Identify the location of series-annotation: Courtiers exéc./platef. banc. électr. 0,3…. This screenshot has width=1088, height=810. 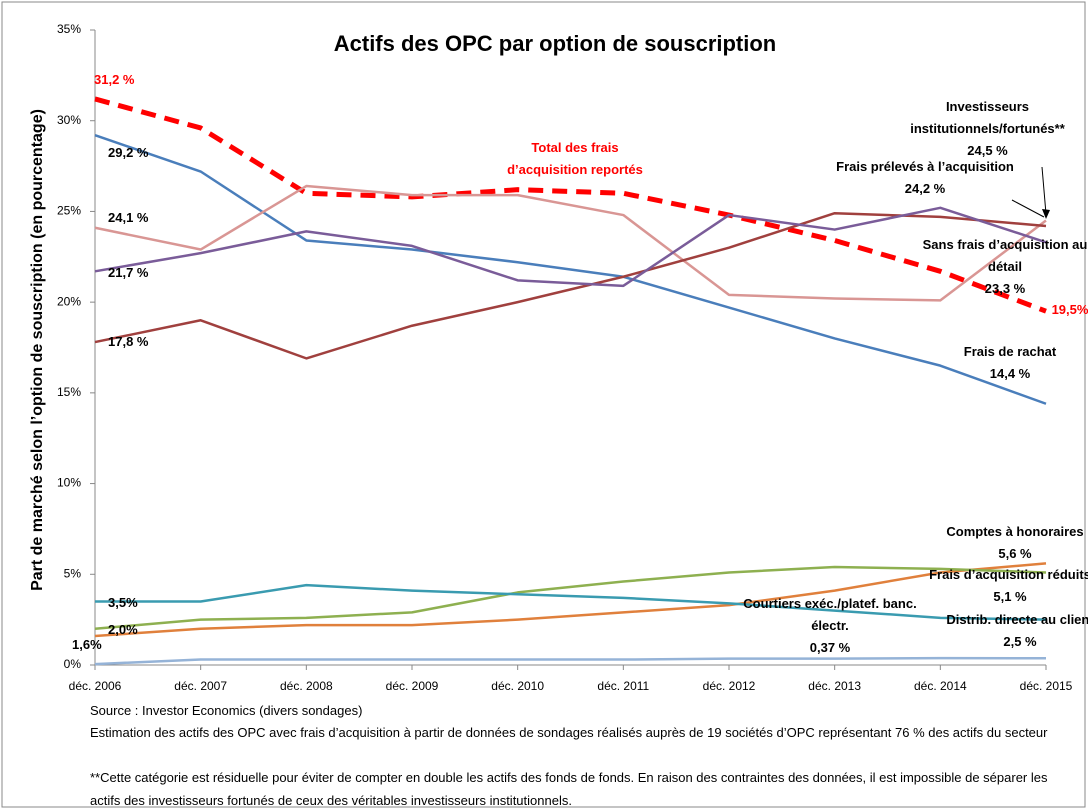
(830, 626).